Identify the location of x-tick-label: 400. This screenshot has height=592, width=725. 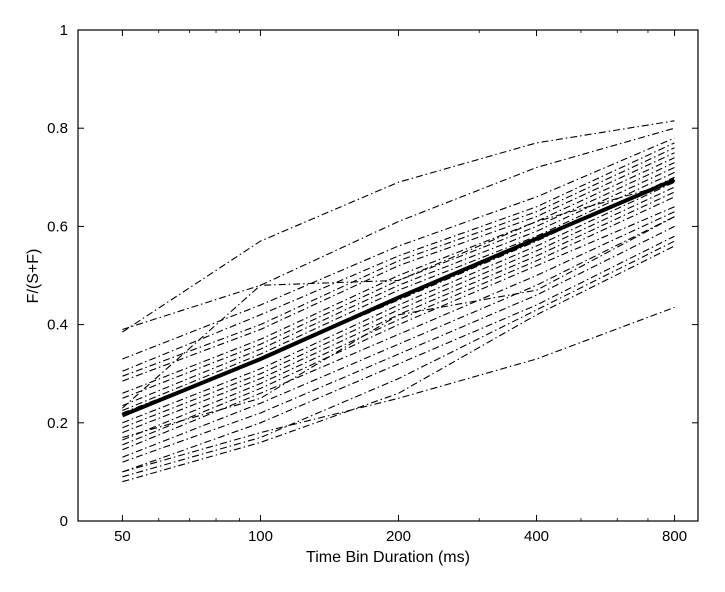
(536, 536).